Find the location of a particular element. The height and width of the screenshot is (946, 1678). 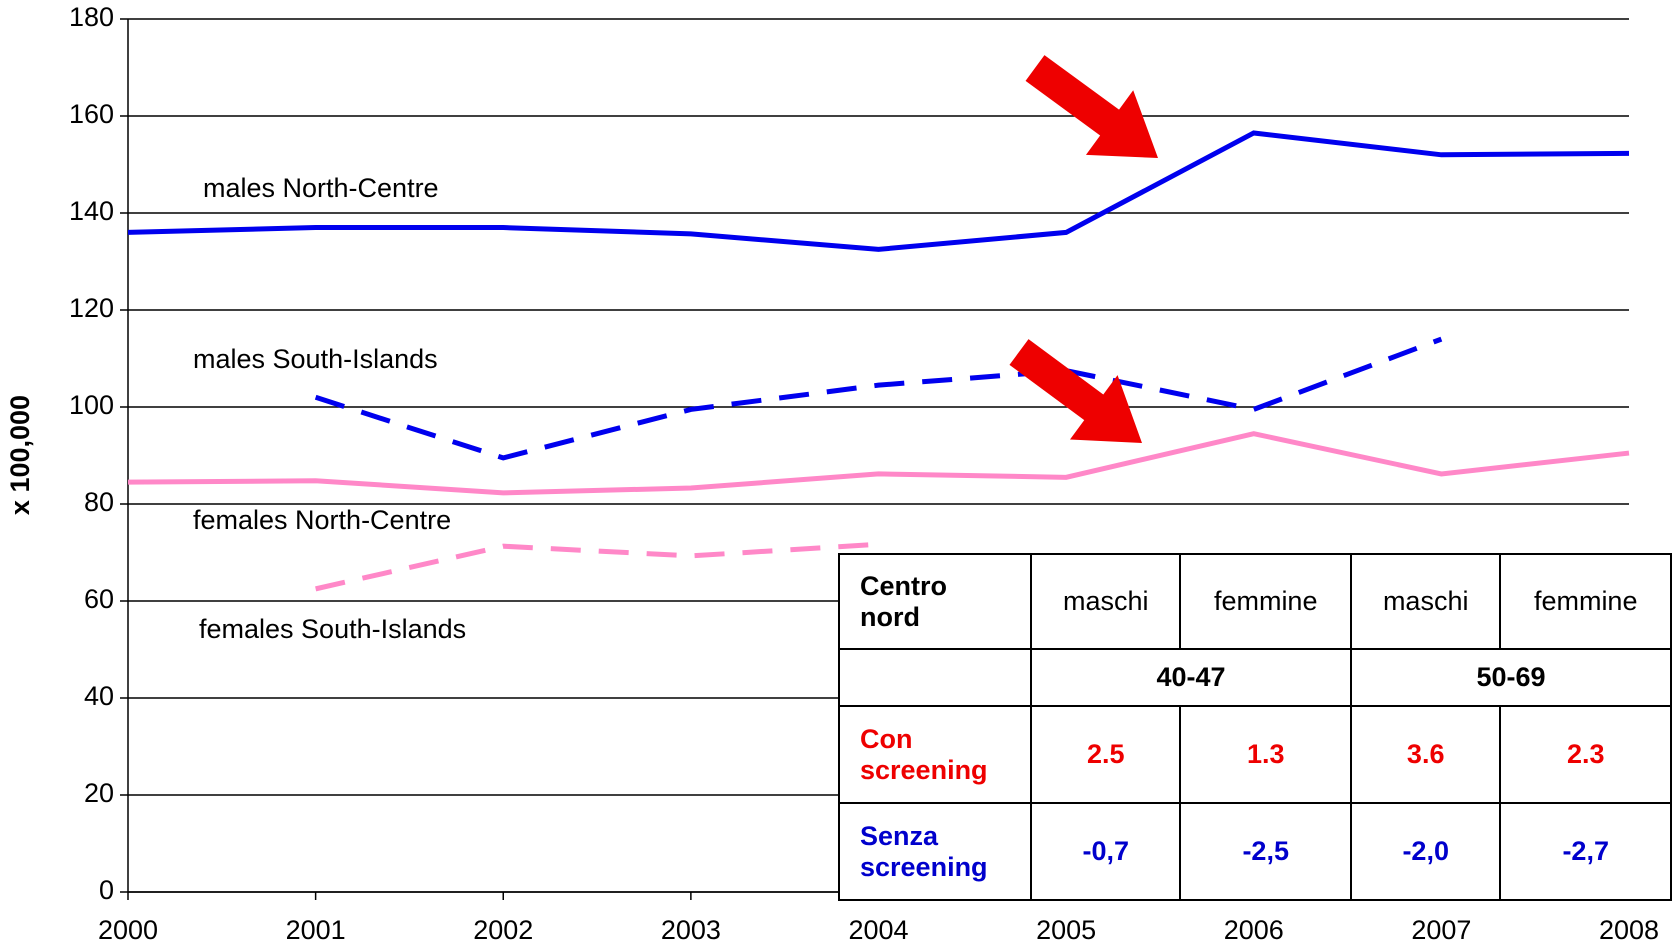

table-cell: -2,0 is located at coordinates (1425, 851).